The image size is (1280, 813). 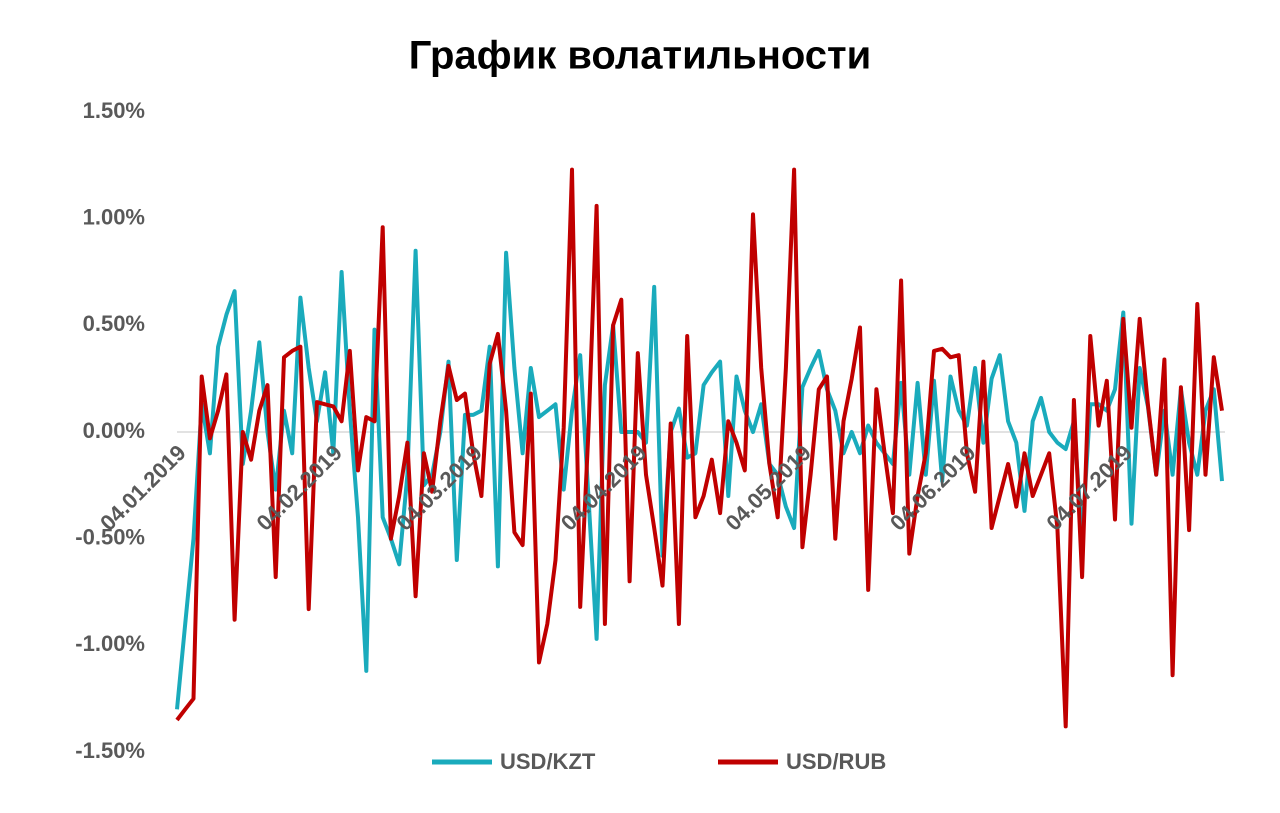 What do you see at coordinates (114, 110) in the screenshot?
I see `y-tick-label: 1.50%` at bounding box center [114, 110].